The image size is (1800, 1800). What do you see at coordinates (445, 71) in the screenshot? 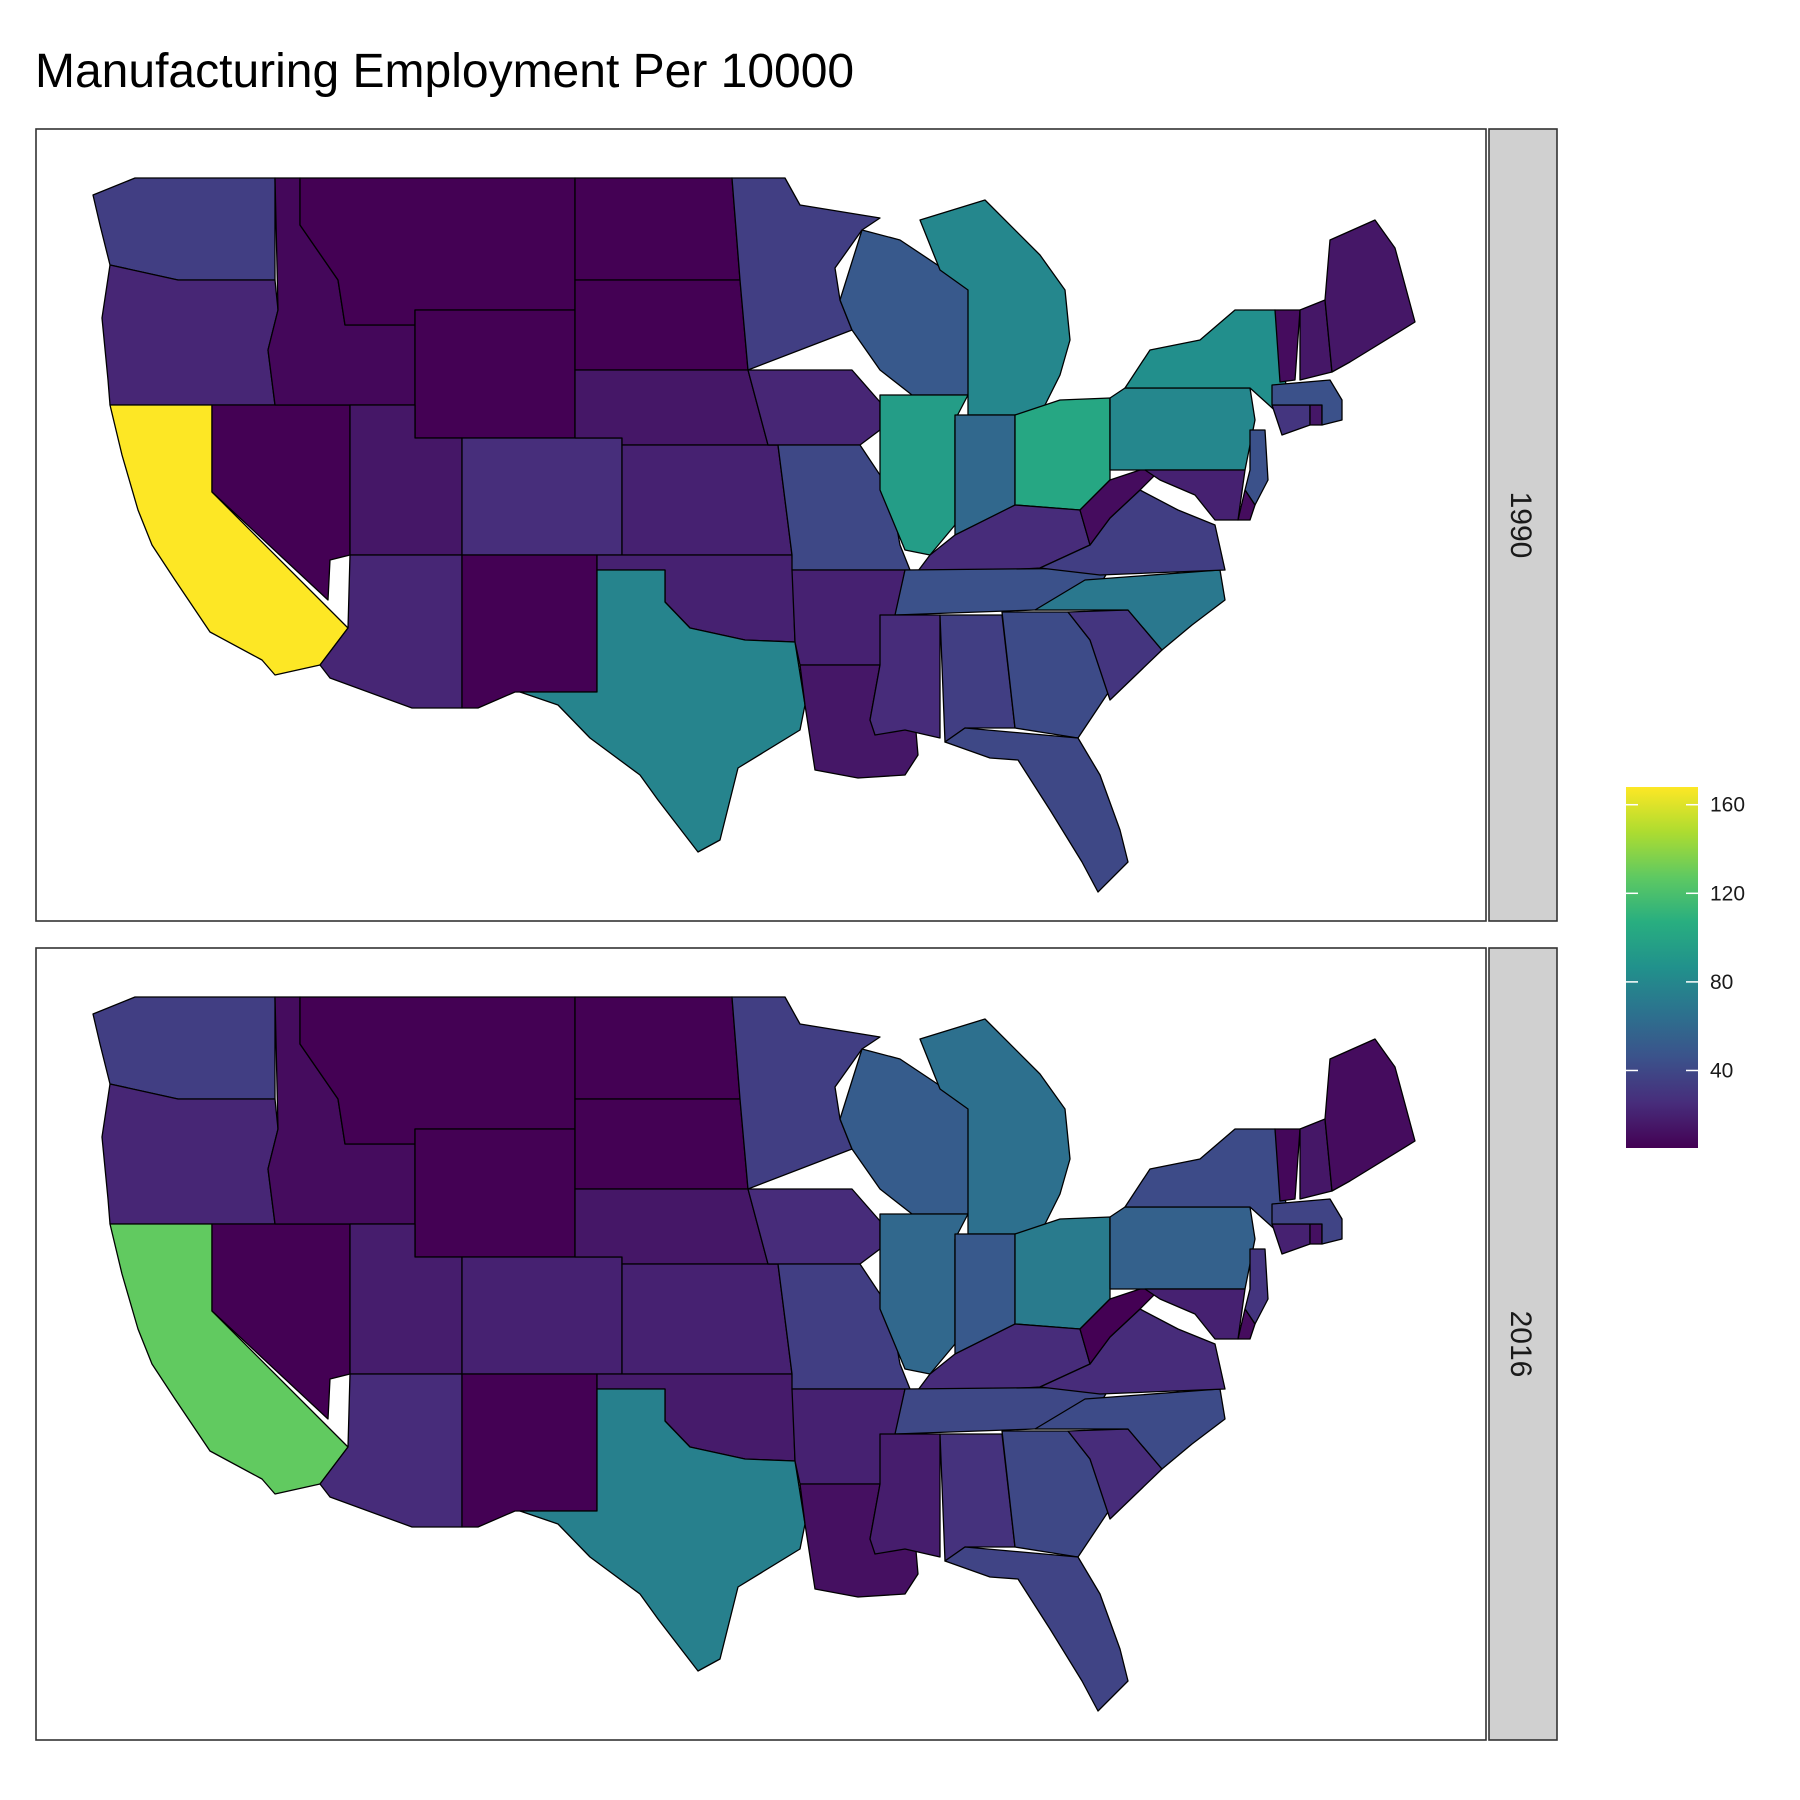
I see `plot-title: Manufacturing Employment Per 10000` at bounding box center [445, 71].